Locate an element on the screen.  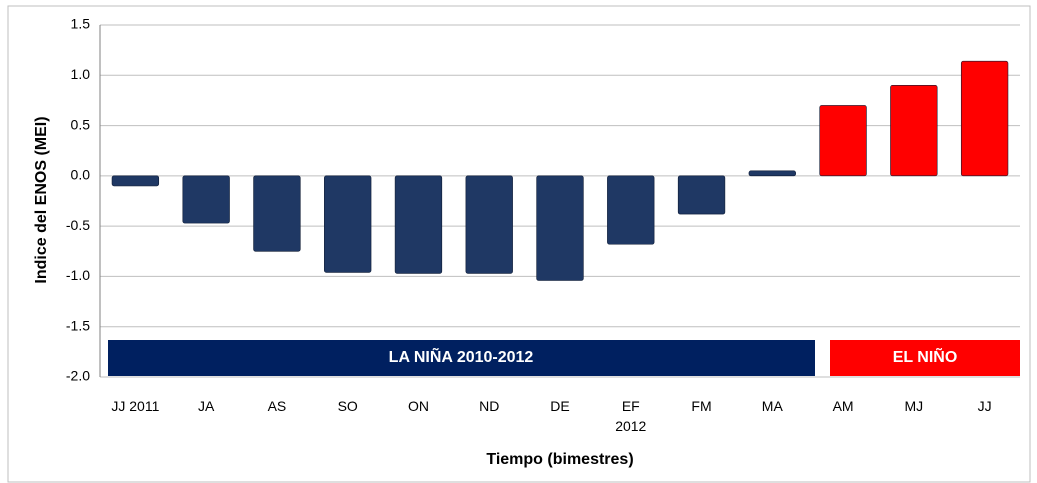
x-tick-label: JJ 2011 is located at coordinates (135, 406).